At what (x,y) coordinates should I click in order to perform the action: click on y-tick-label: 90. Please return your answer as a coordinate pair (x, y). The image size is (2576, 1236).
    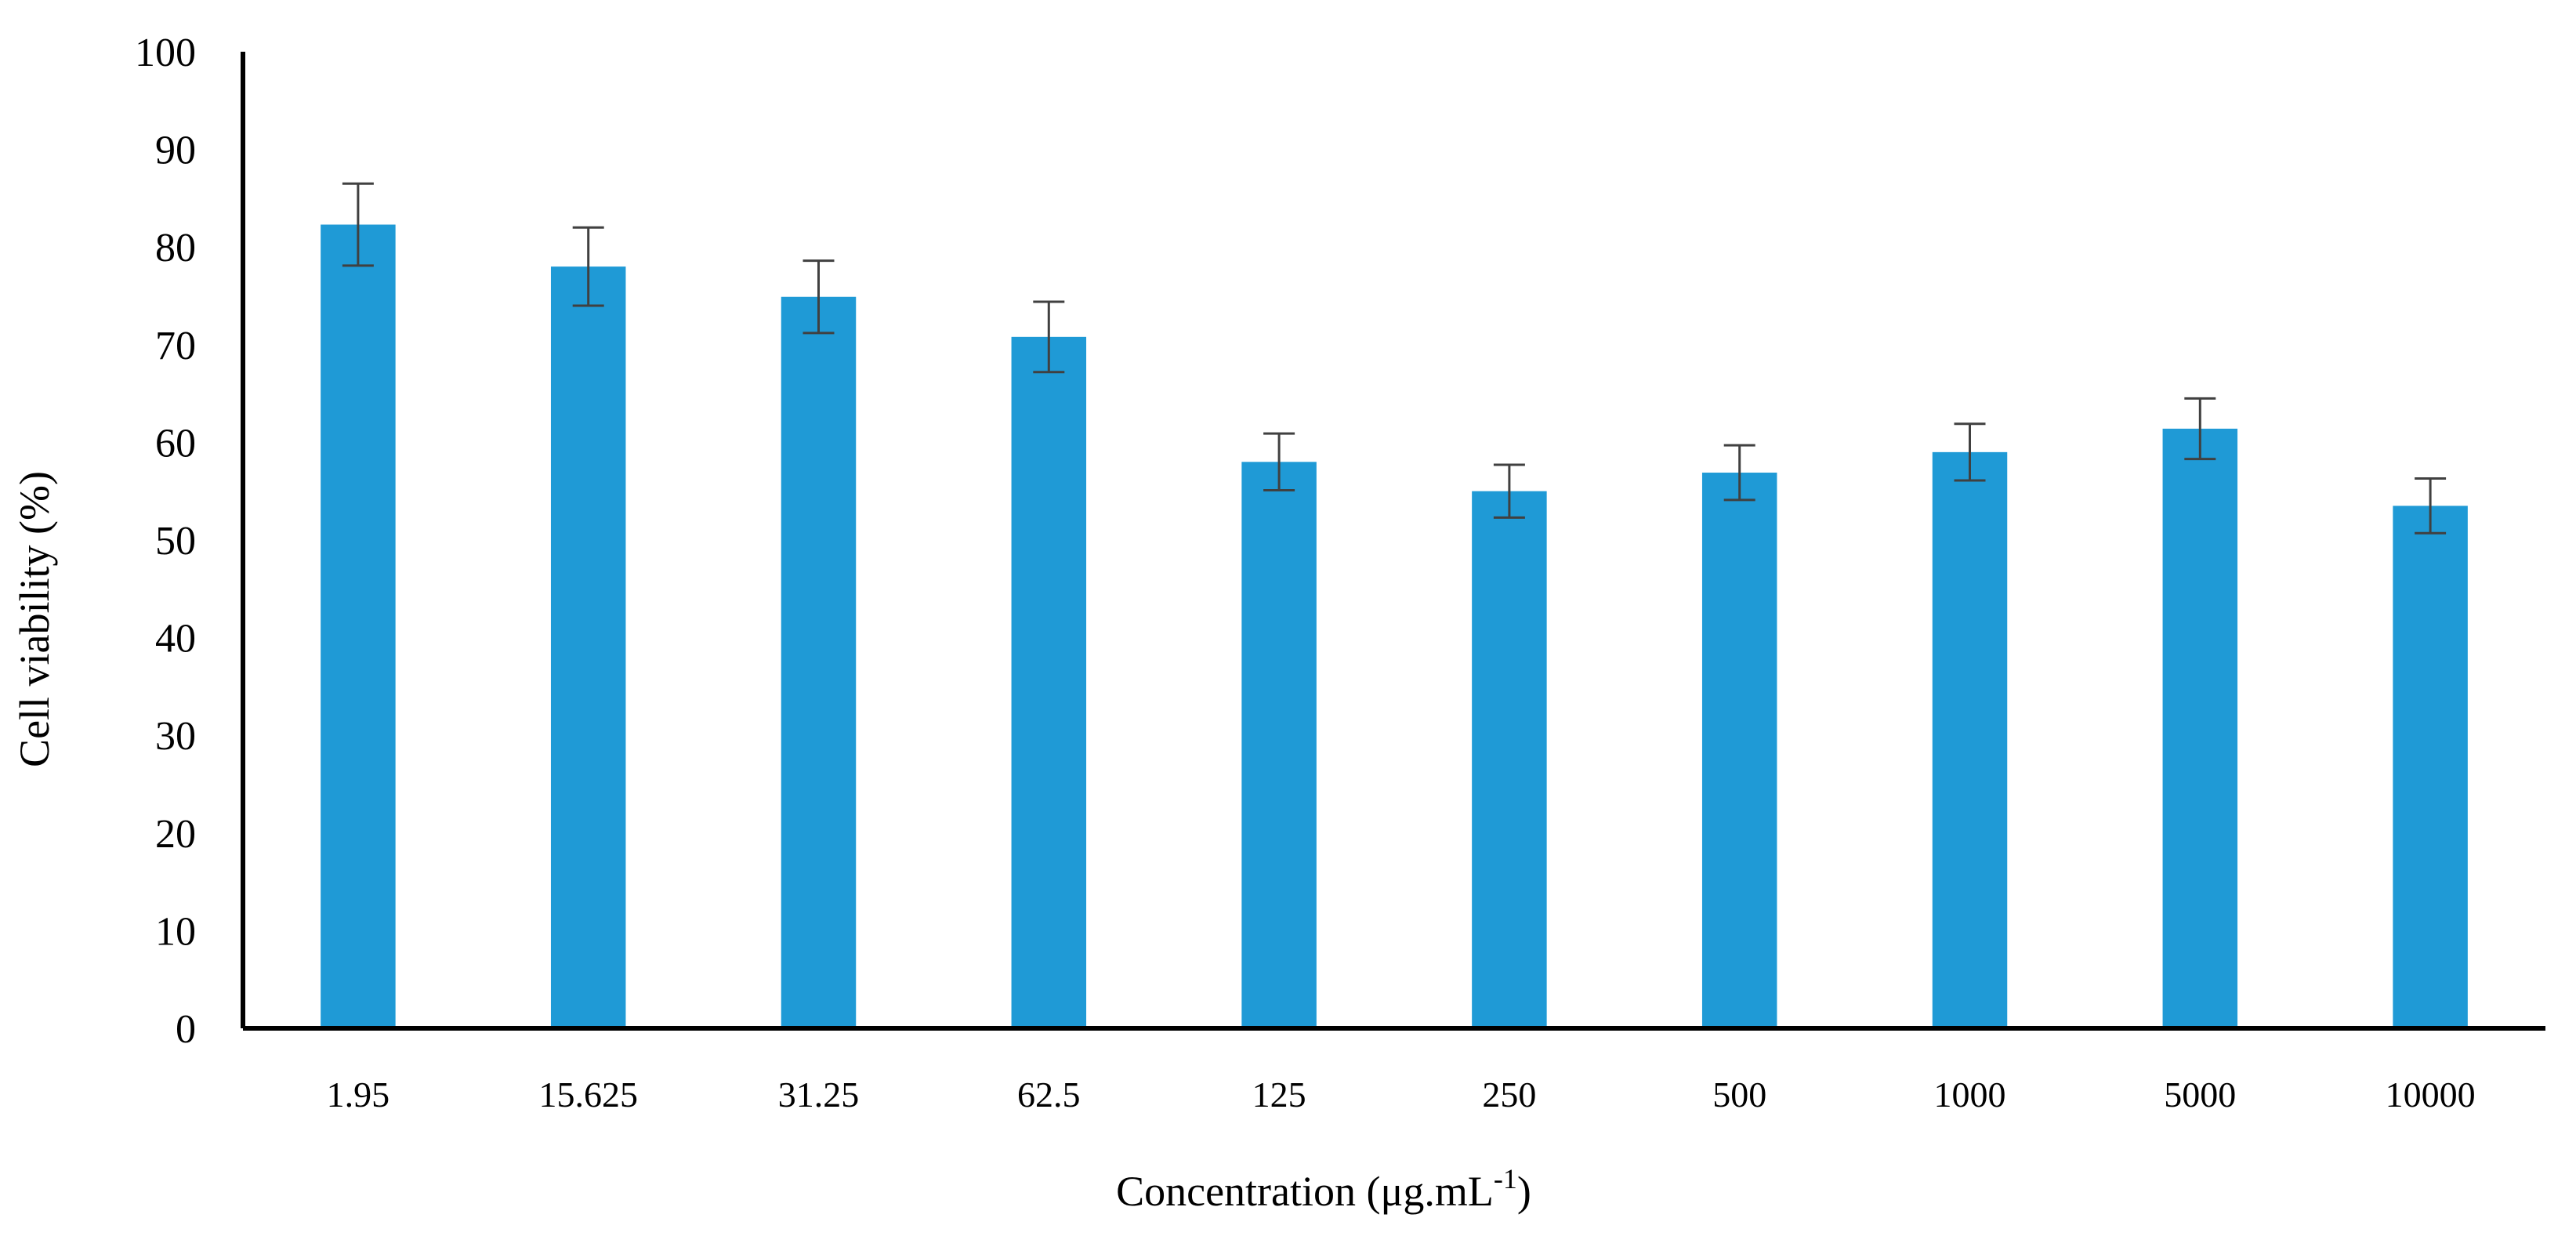
    Looking at the image, I should click on (175, 151).